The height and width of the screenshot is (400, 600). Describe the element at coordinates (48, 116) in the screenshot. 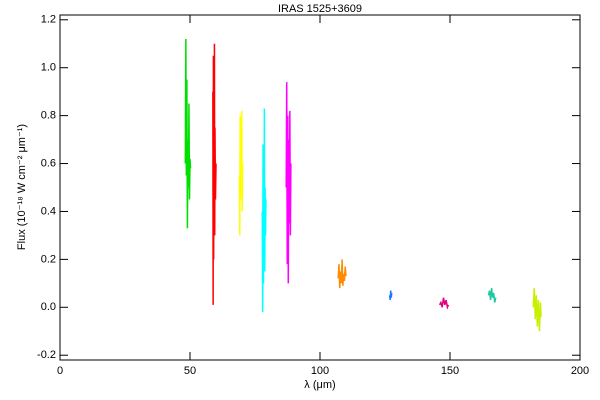

I see `y-tick-label: 0.8` at that location.